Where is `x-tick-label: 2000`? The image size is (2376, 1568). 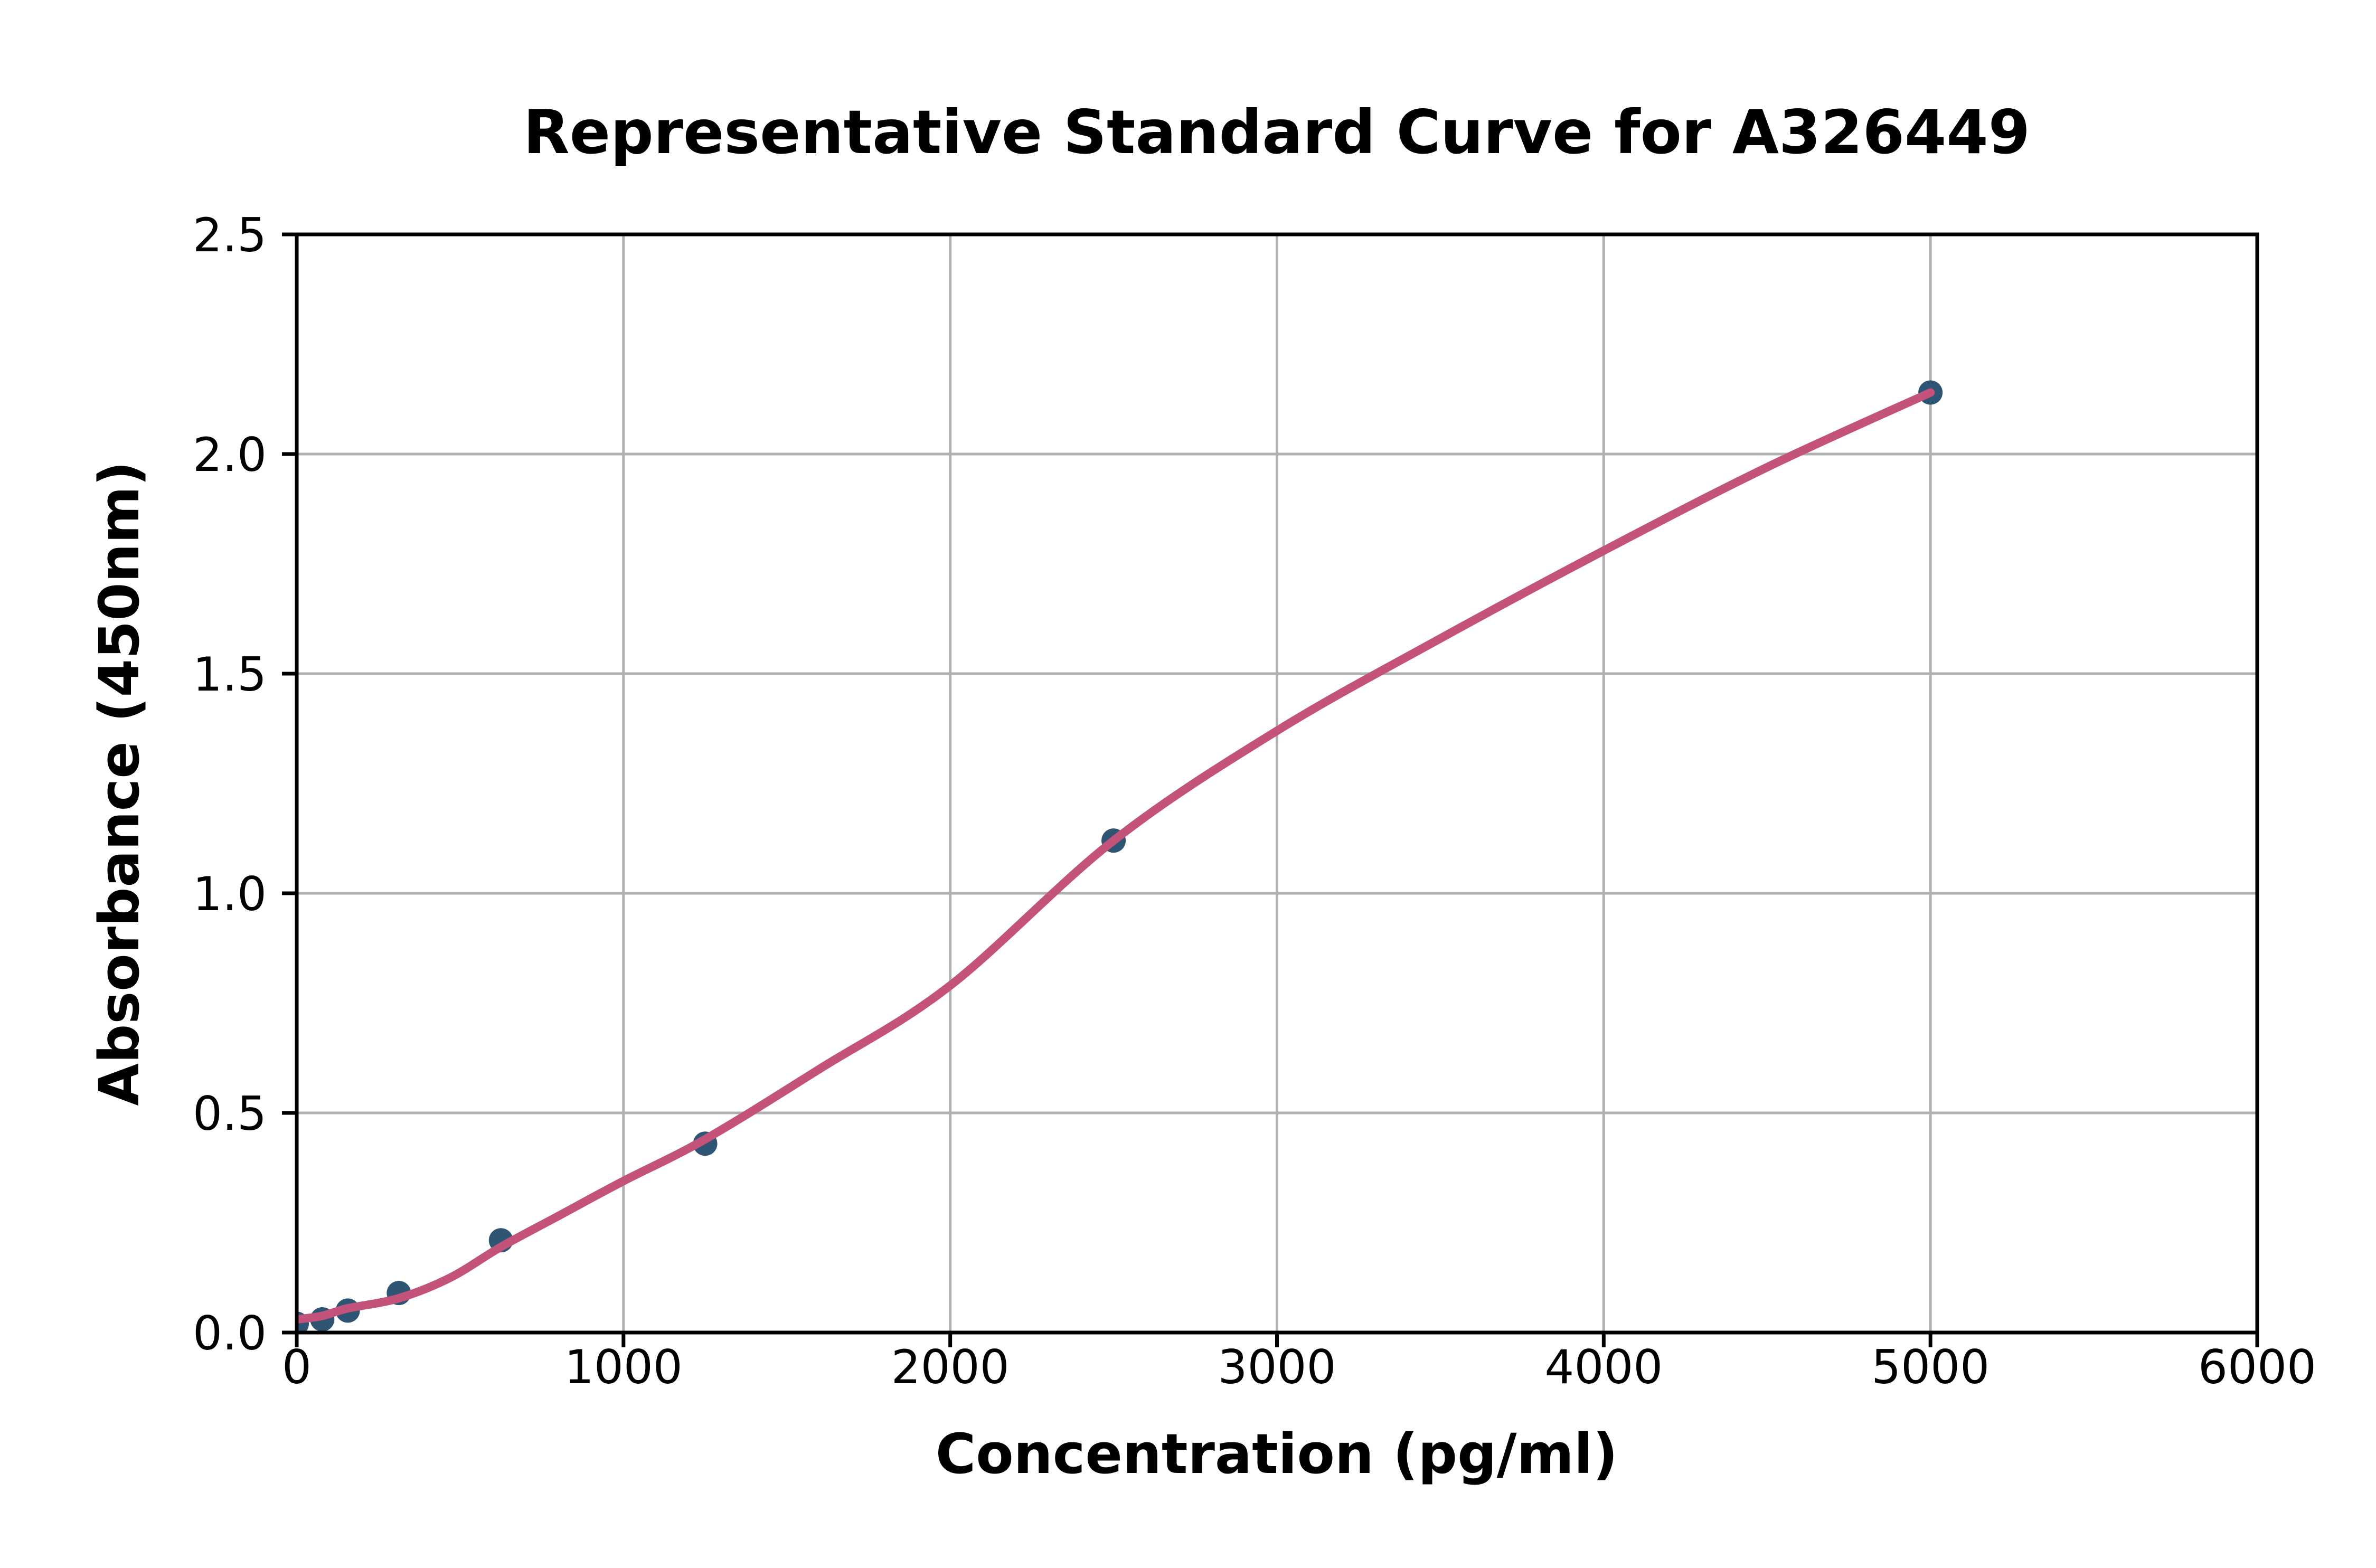 x-tick-label: 2000 is located at coordinates (951, 1367).